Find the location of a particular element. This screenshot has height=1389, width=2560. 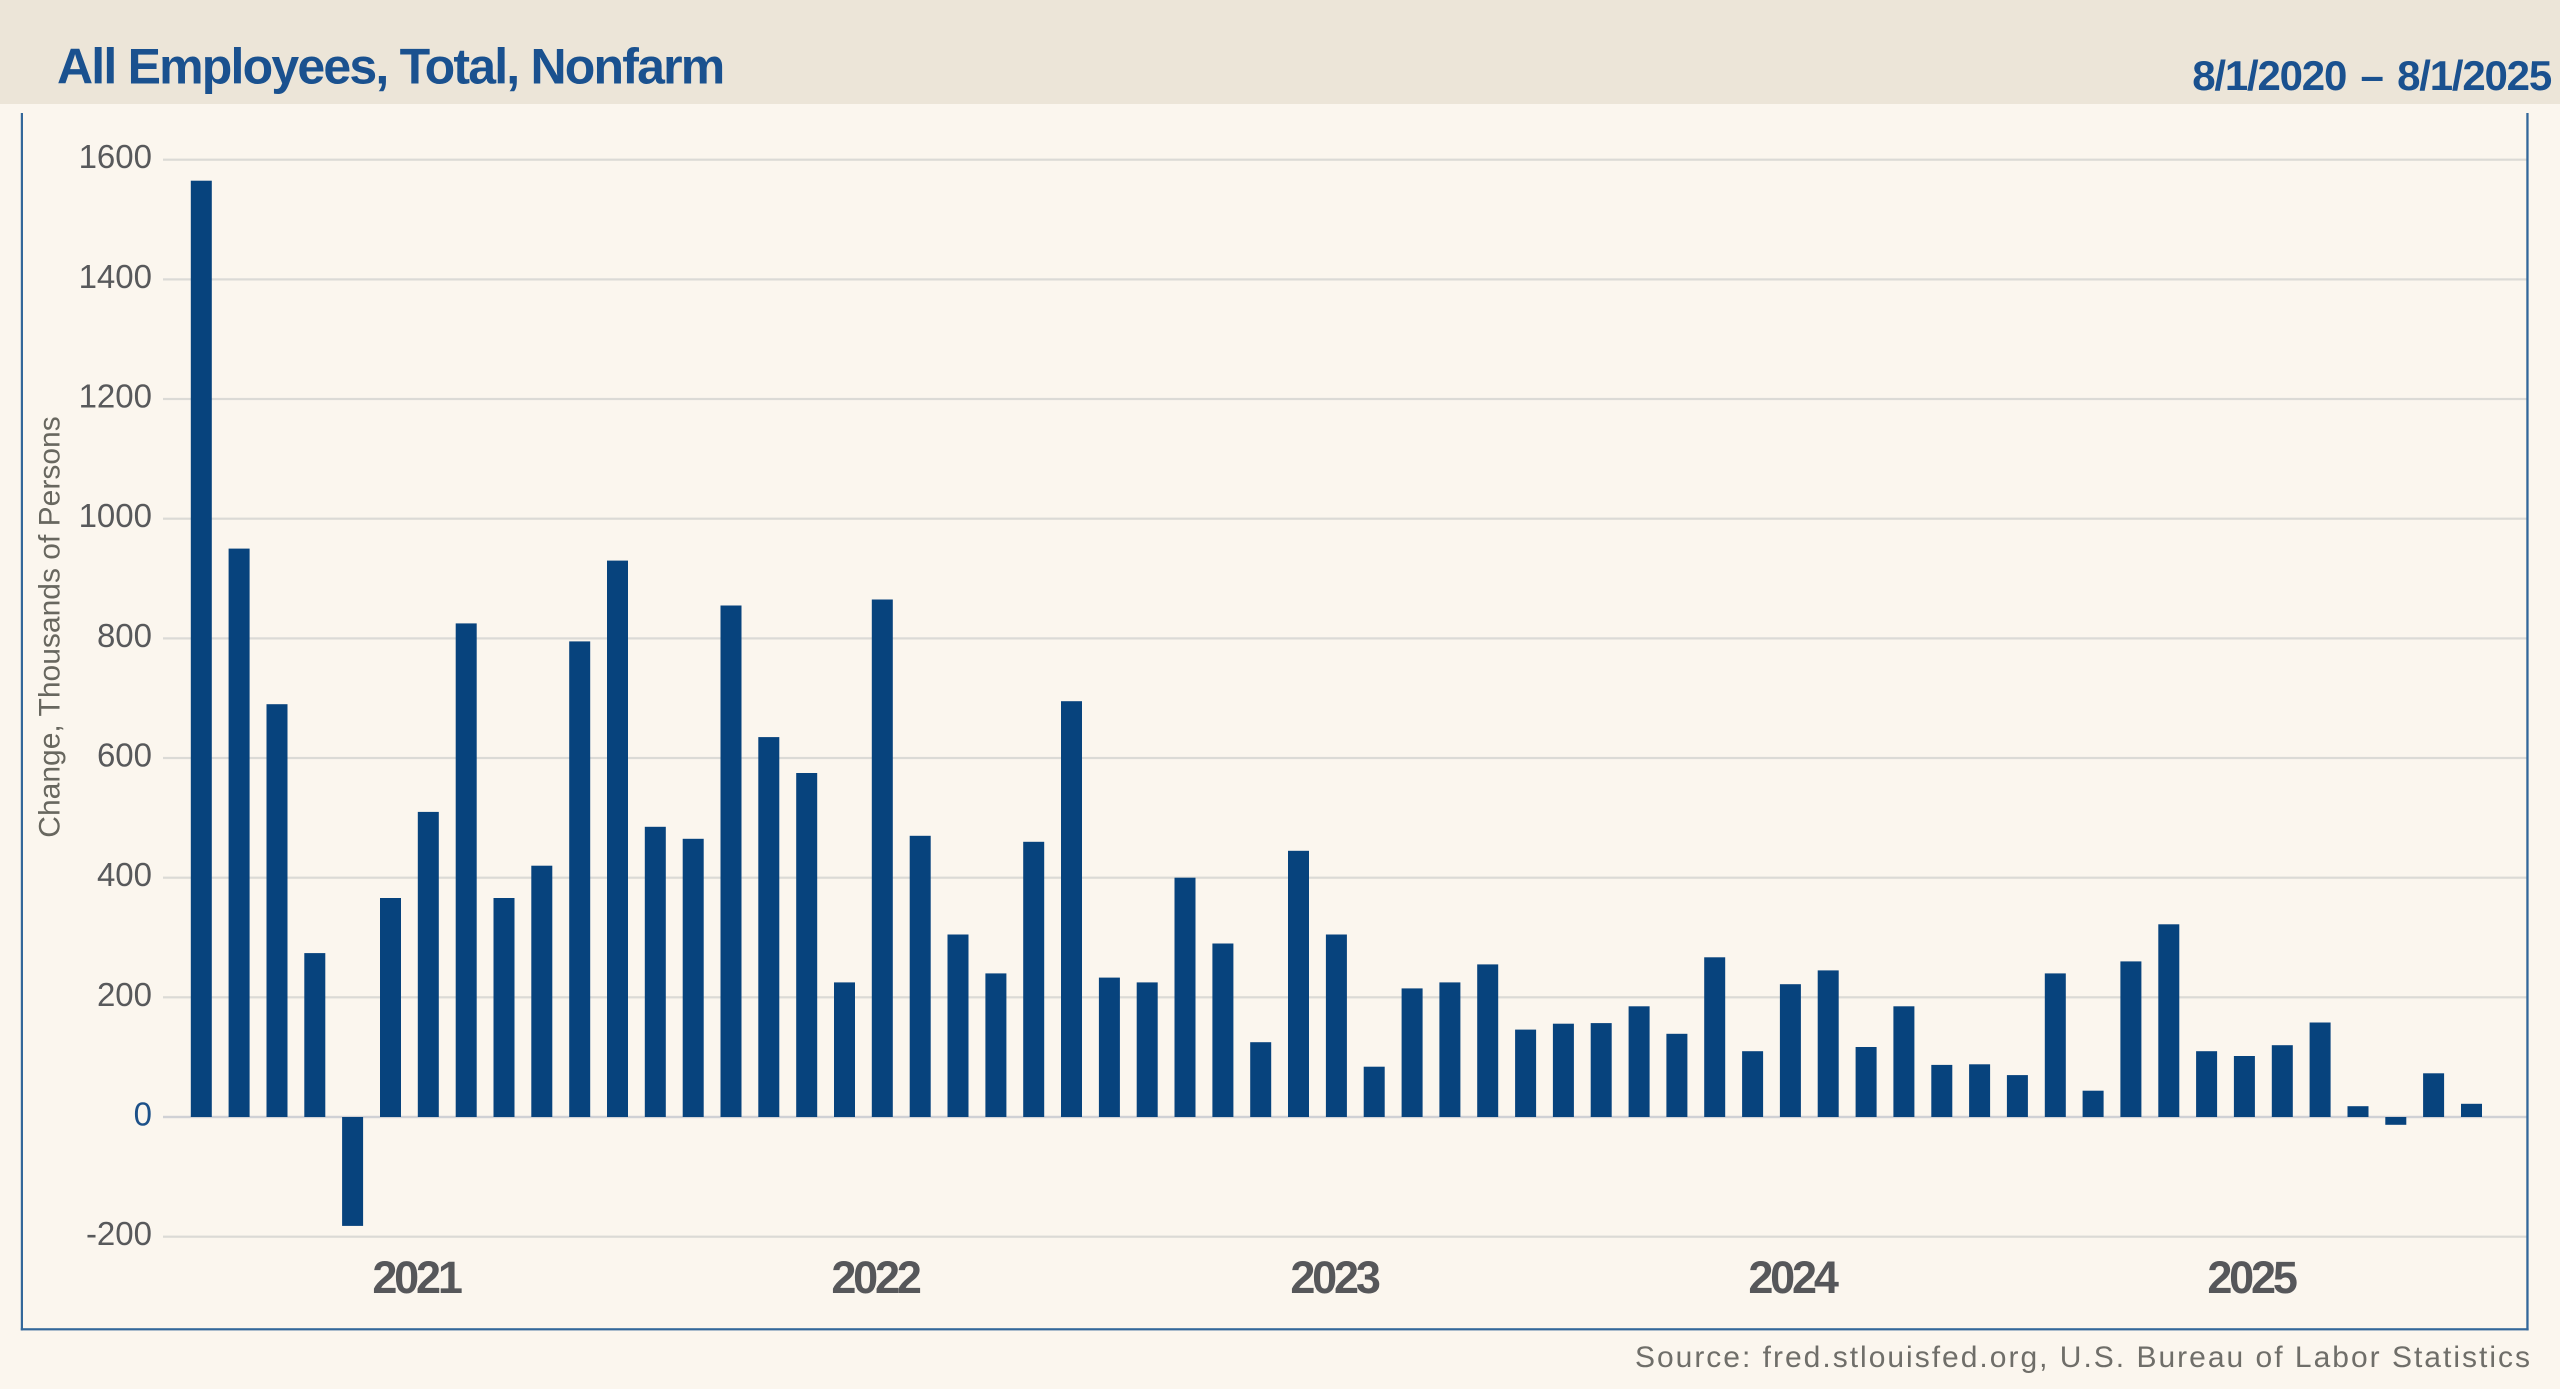

svg-text: 1600 is located at coordinates (115, 156).